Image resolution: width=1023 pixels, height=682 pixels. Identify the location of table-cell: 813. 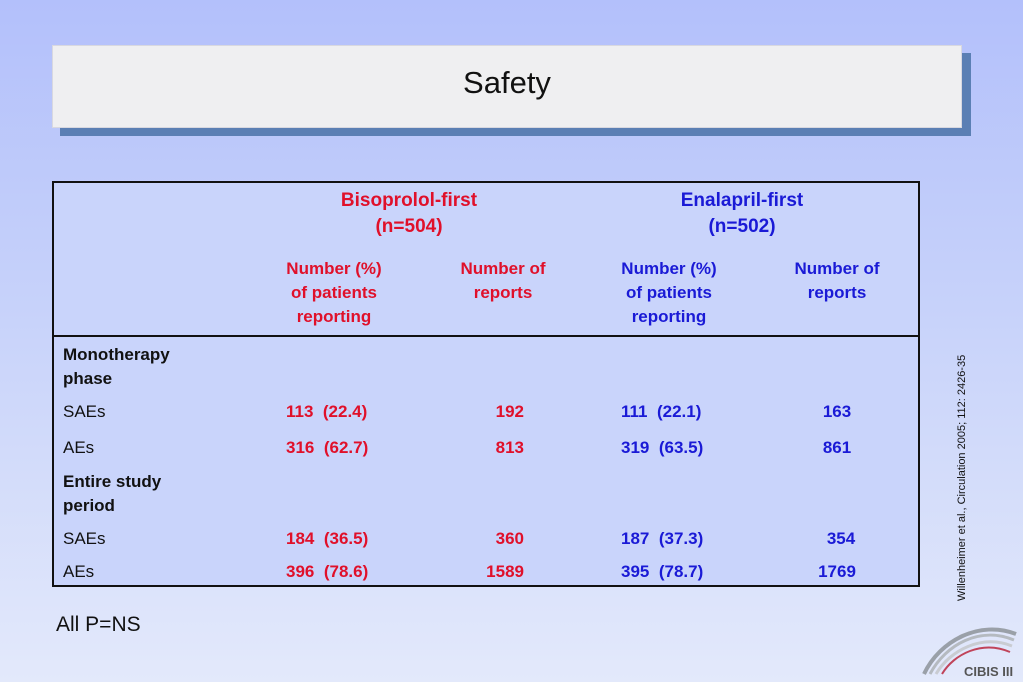
(509, 447).